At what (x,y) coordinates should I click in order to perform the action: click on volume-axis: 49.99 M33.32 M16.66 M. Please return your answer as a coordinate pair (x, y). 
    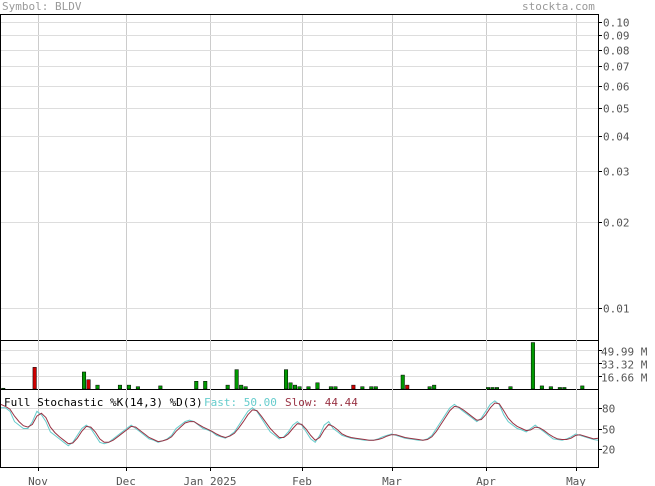
    Looking at the image, I should click on (623, 365).